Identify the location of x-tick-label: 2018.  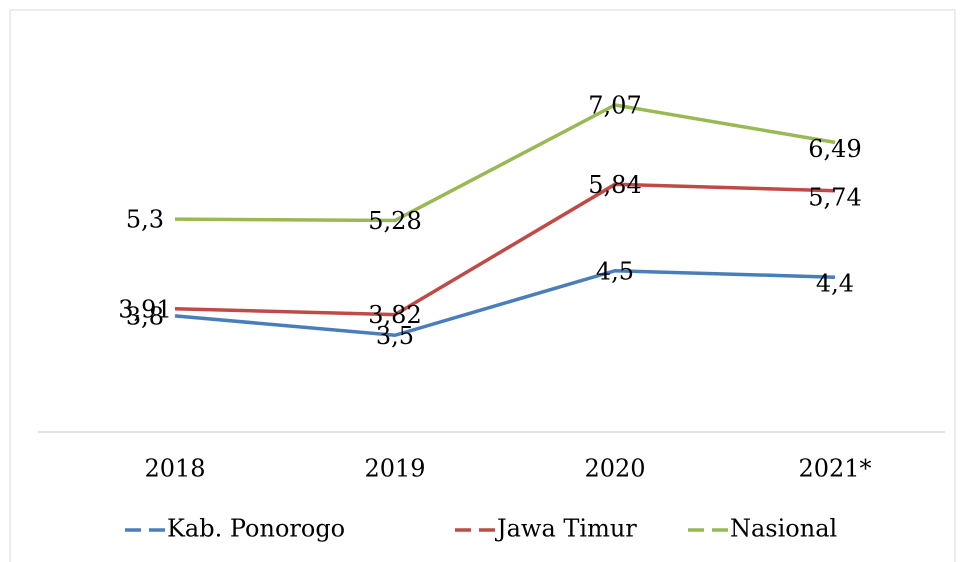
(174, 469).